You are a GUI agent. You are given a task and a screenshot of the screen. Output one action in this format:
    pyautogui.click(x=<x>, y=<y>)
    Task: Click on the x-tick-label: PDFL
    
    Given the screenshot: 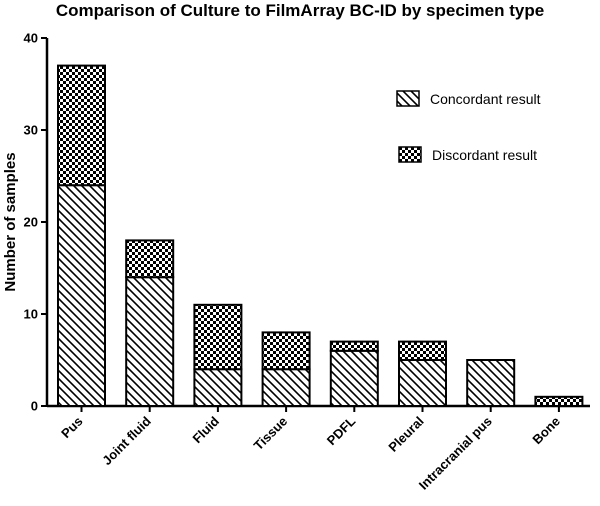 What is the action you would take?
    pyautogui.click(x=341, y=430)
    